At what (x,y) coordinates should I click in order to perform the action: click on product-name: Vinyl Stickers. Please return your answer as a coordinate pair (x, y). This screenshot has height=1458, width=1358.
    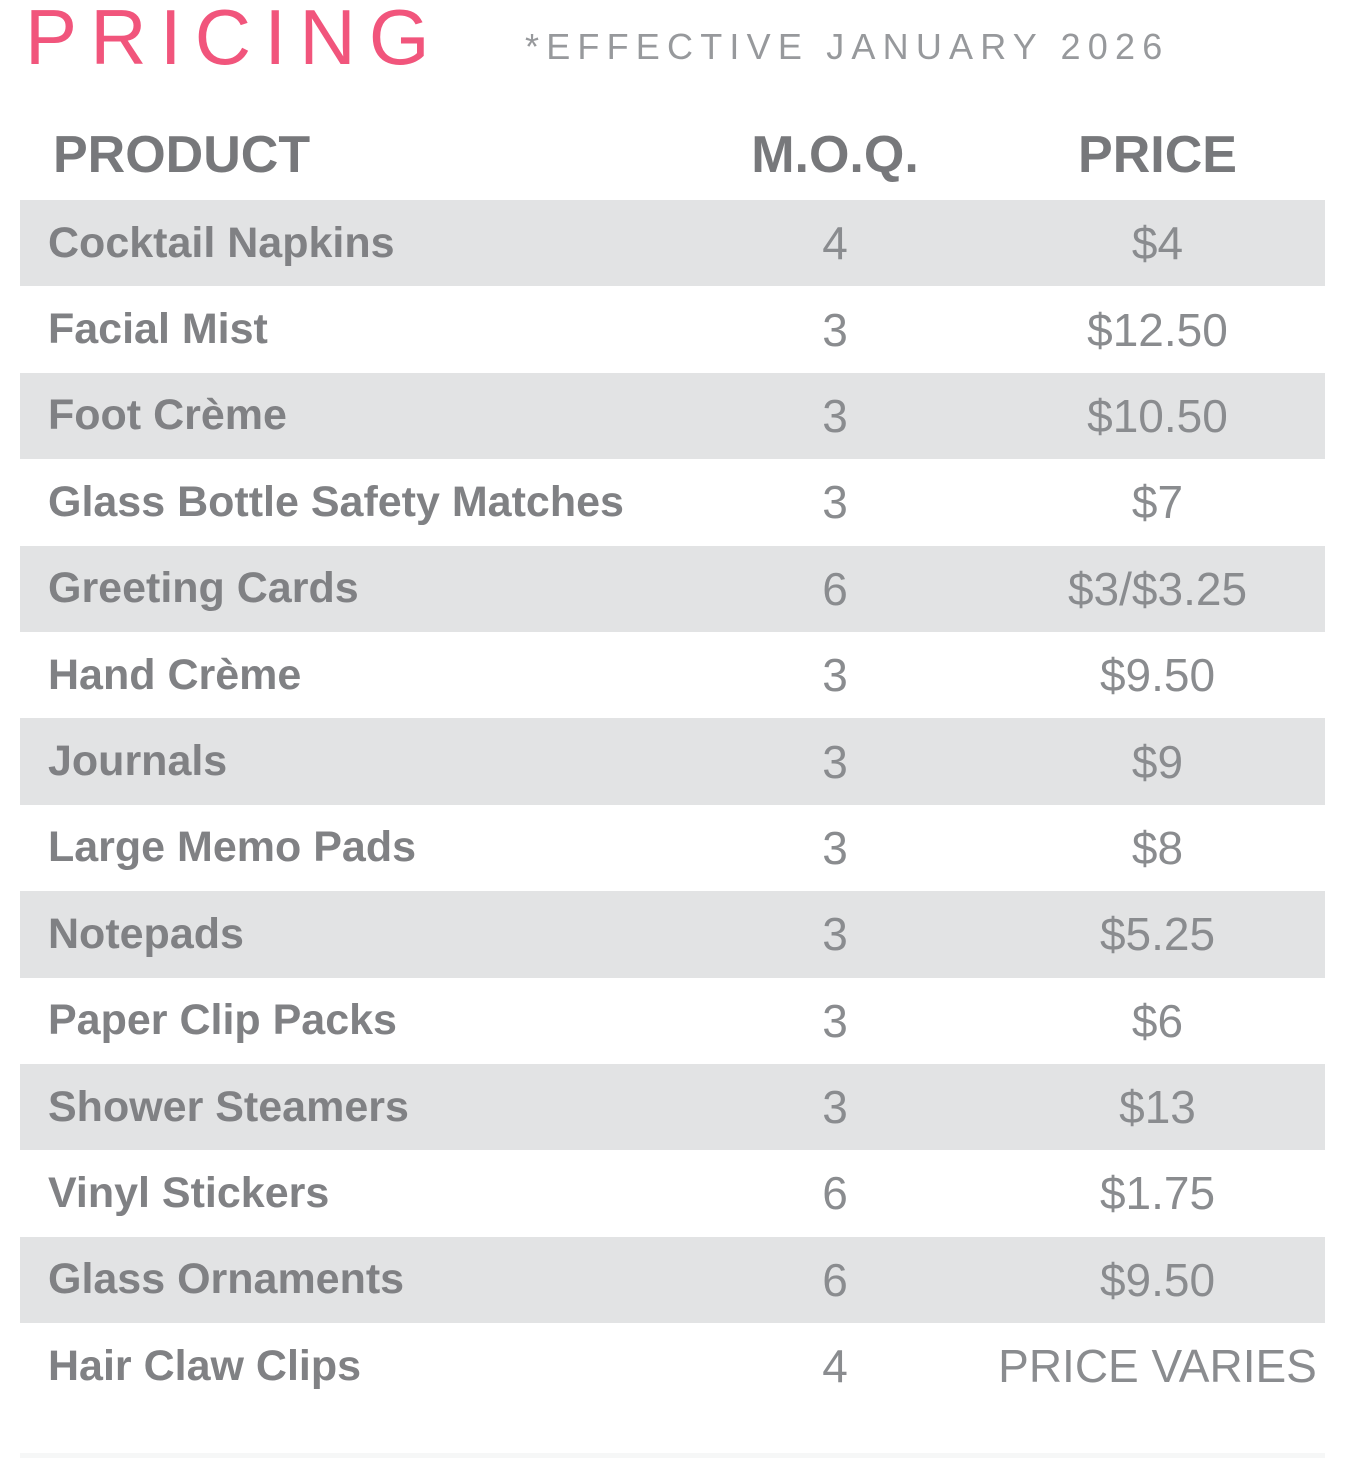
    Looking at the image, I should click on (189, 1192).